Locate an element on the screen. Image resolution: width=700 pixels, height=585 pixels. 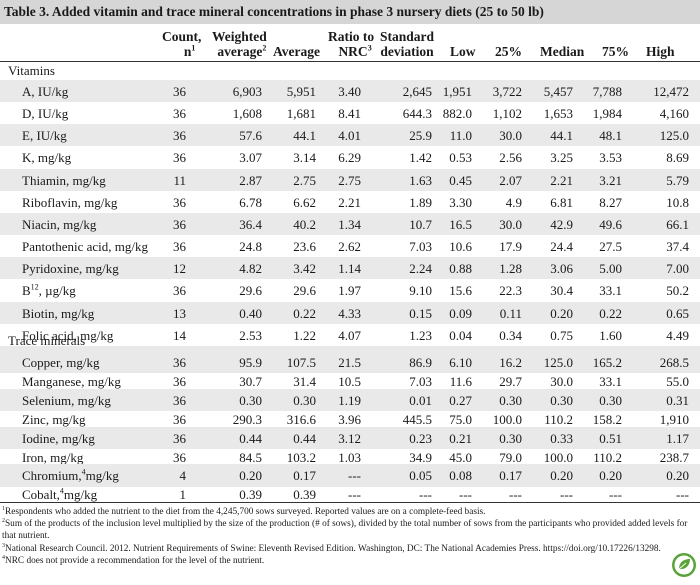
cell-ratio: 2.62 is located at coordinates (349, 247).